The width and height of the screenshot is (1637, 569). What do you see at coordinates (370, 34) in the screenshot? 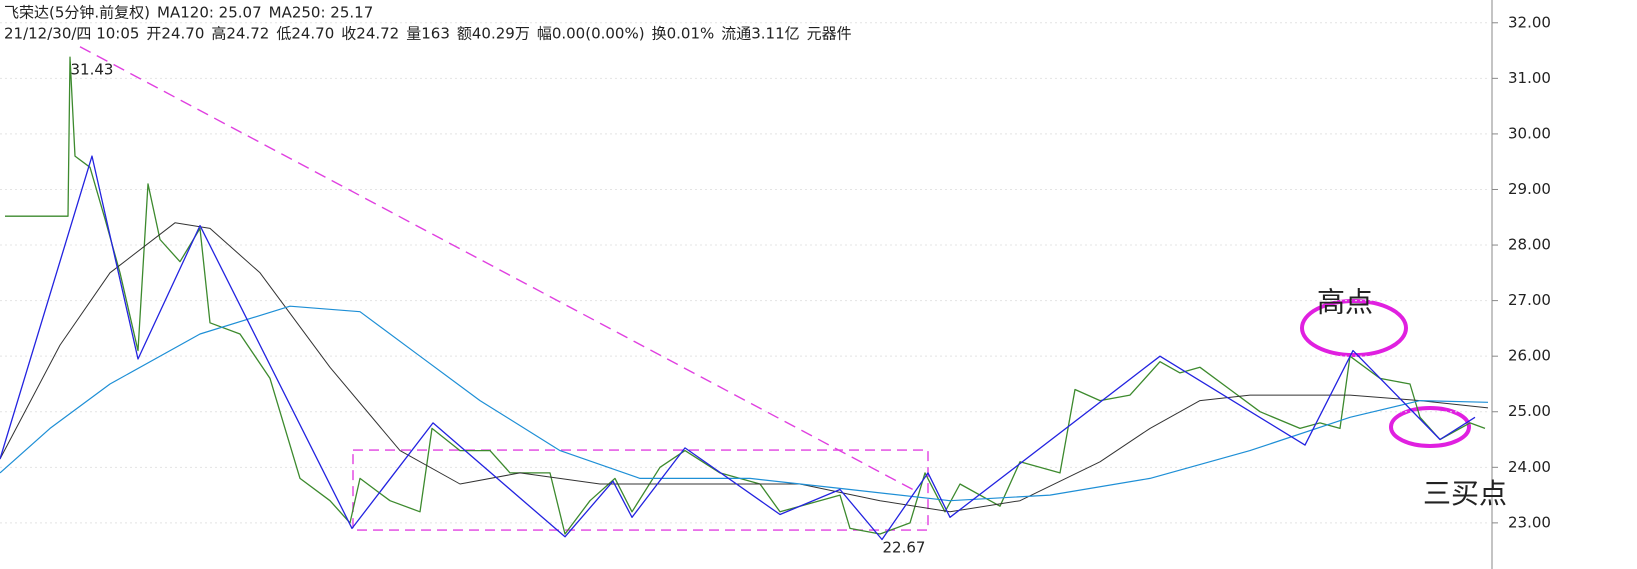
I see `header-text: 收24.72` at bounding box center [370, 34].